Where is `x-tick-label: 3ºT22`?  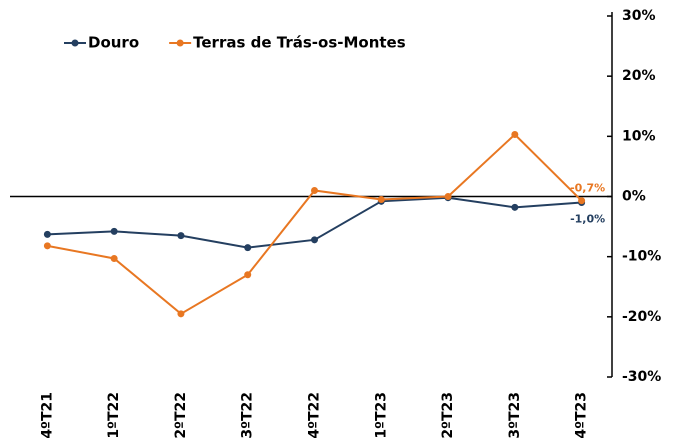
x-tick-label: 3ºT22 is located at coordinates (248, 415).